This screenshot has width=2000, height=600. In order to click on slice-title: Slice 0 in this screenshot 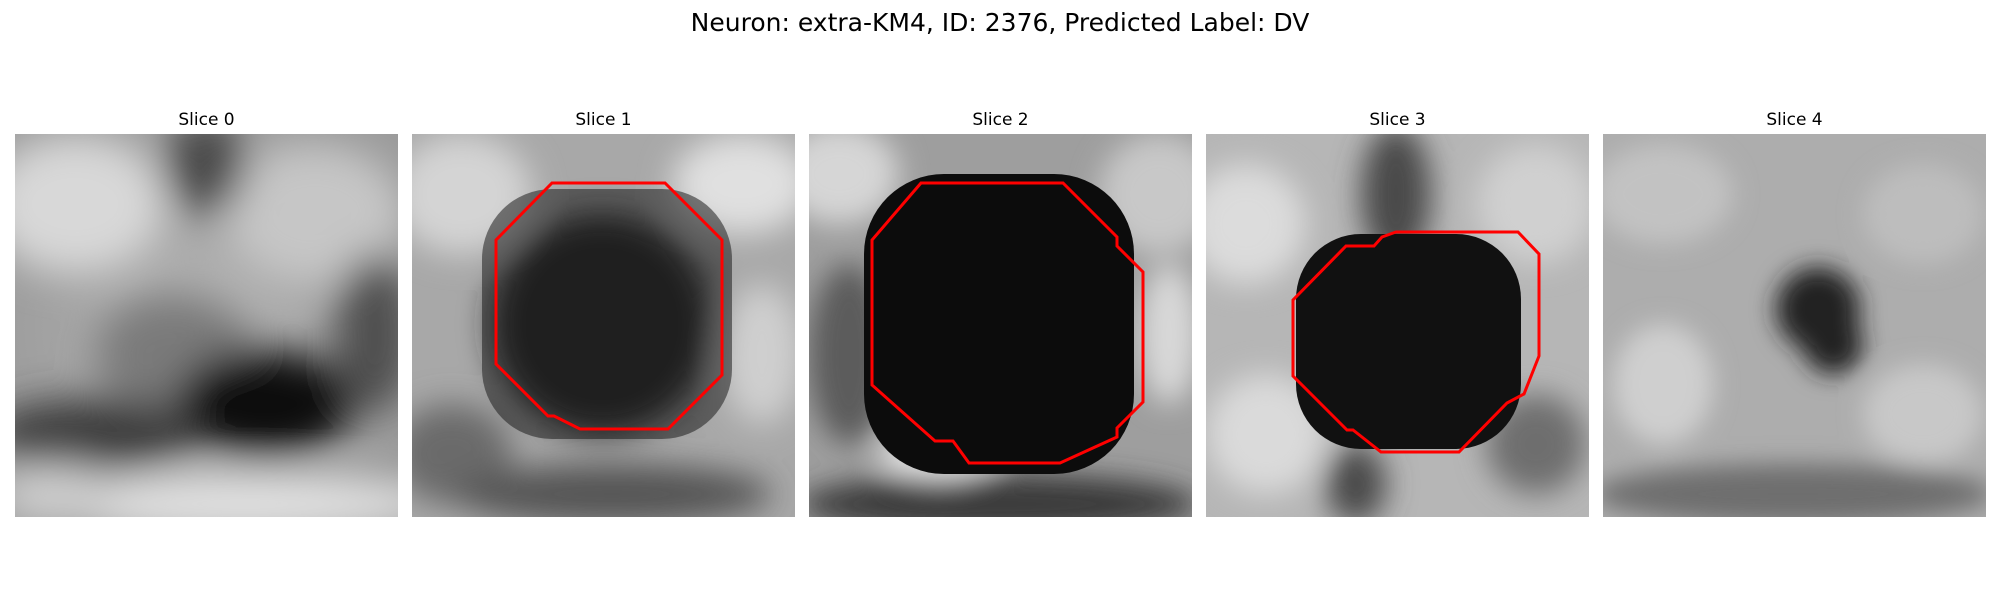, I will do `click(206, 120)`.